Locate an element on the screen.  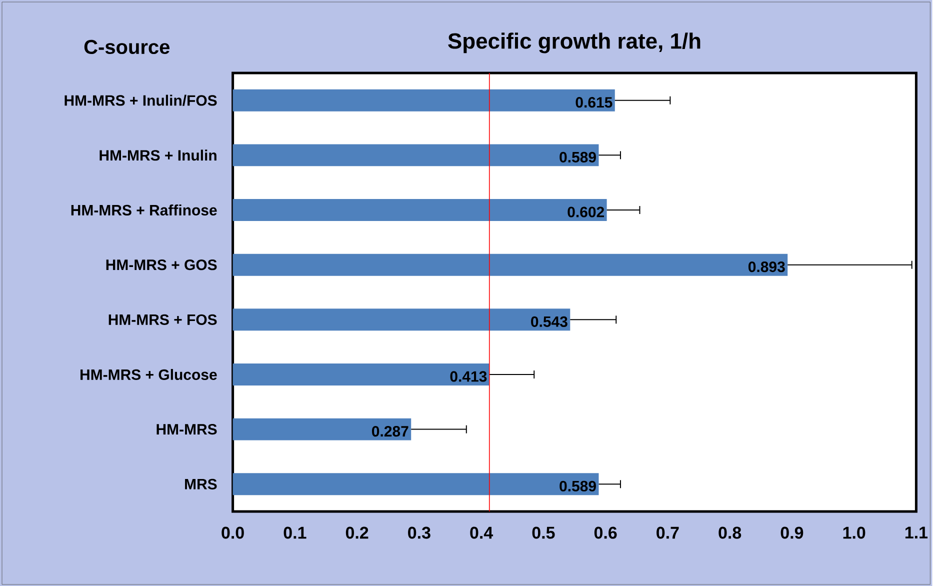
y-tick-label: HM-MRS + GOS is located at coordinates (161, 264).